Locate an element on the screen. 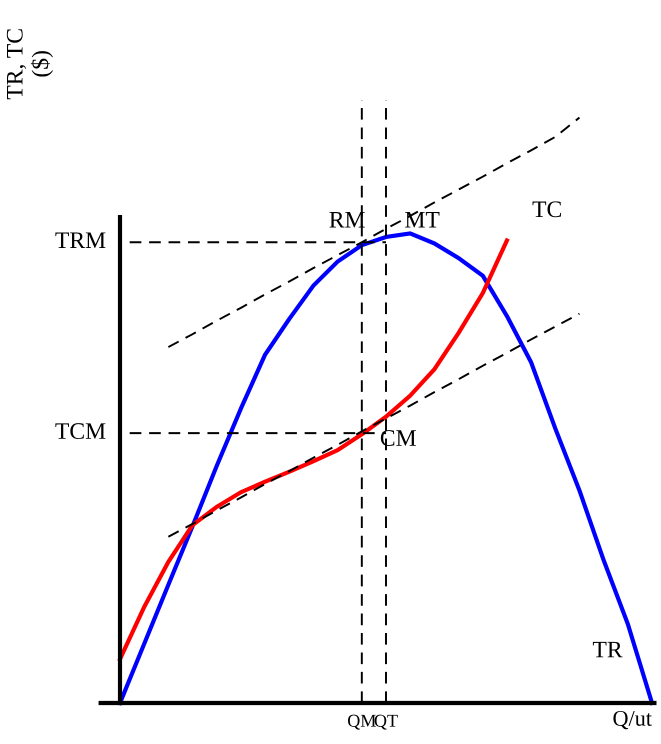  series-label: TC is located at coordinates (546, 209).